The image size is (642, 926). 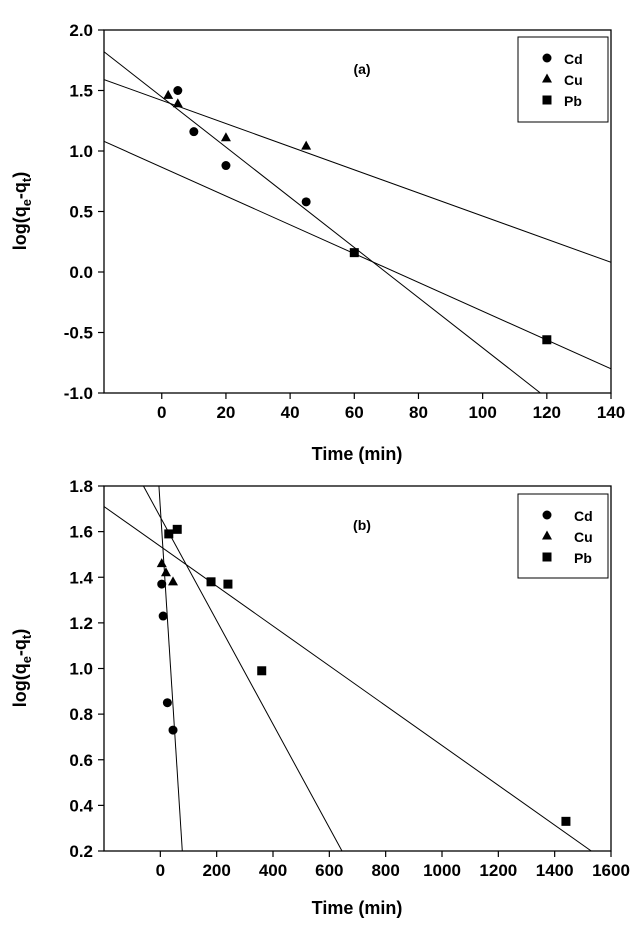 I want to click on y-ticks: -1.0 -0.5 0.0 0.5 1.0 1.5 2.0, so click(x=84, y=212).